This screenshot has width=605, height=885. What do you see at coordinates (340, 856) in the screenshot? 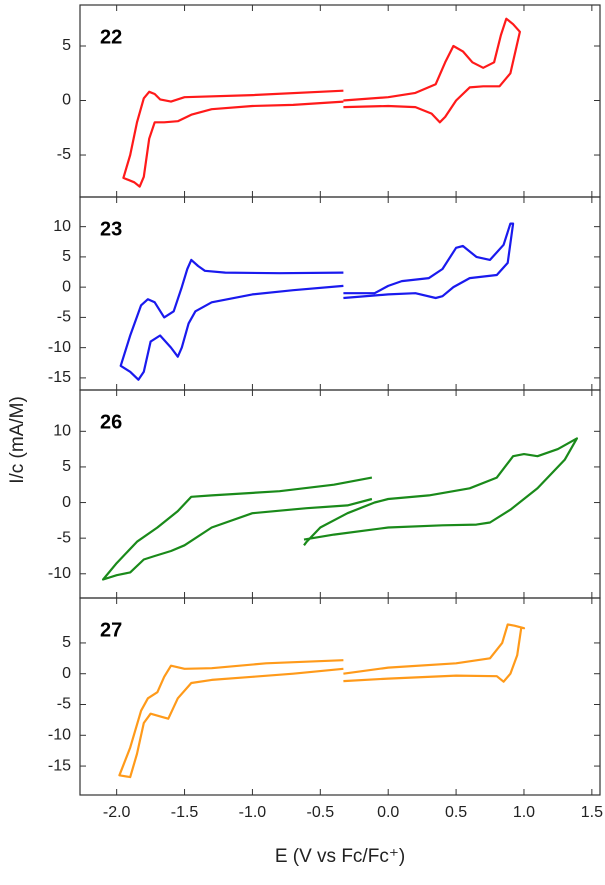
I see `x-axis-label: E (V vs Fc/Fc⁺)` at bounding box center [340, 856].